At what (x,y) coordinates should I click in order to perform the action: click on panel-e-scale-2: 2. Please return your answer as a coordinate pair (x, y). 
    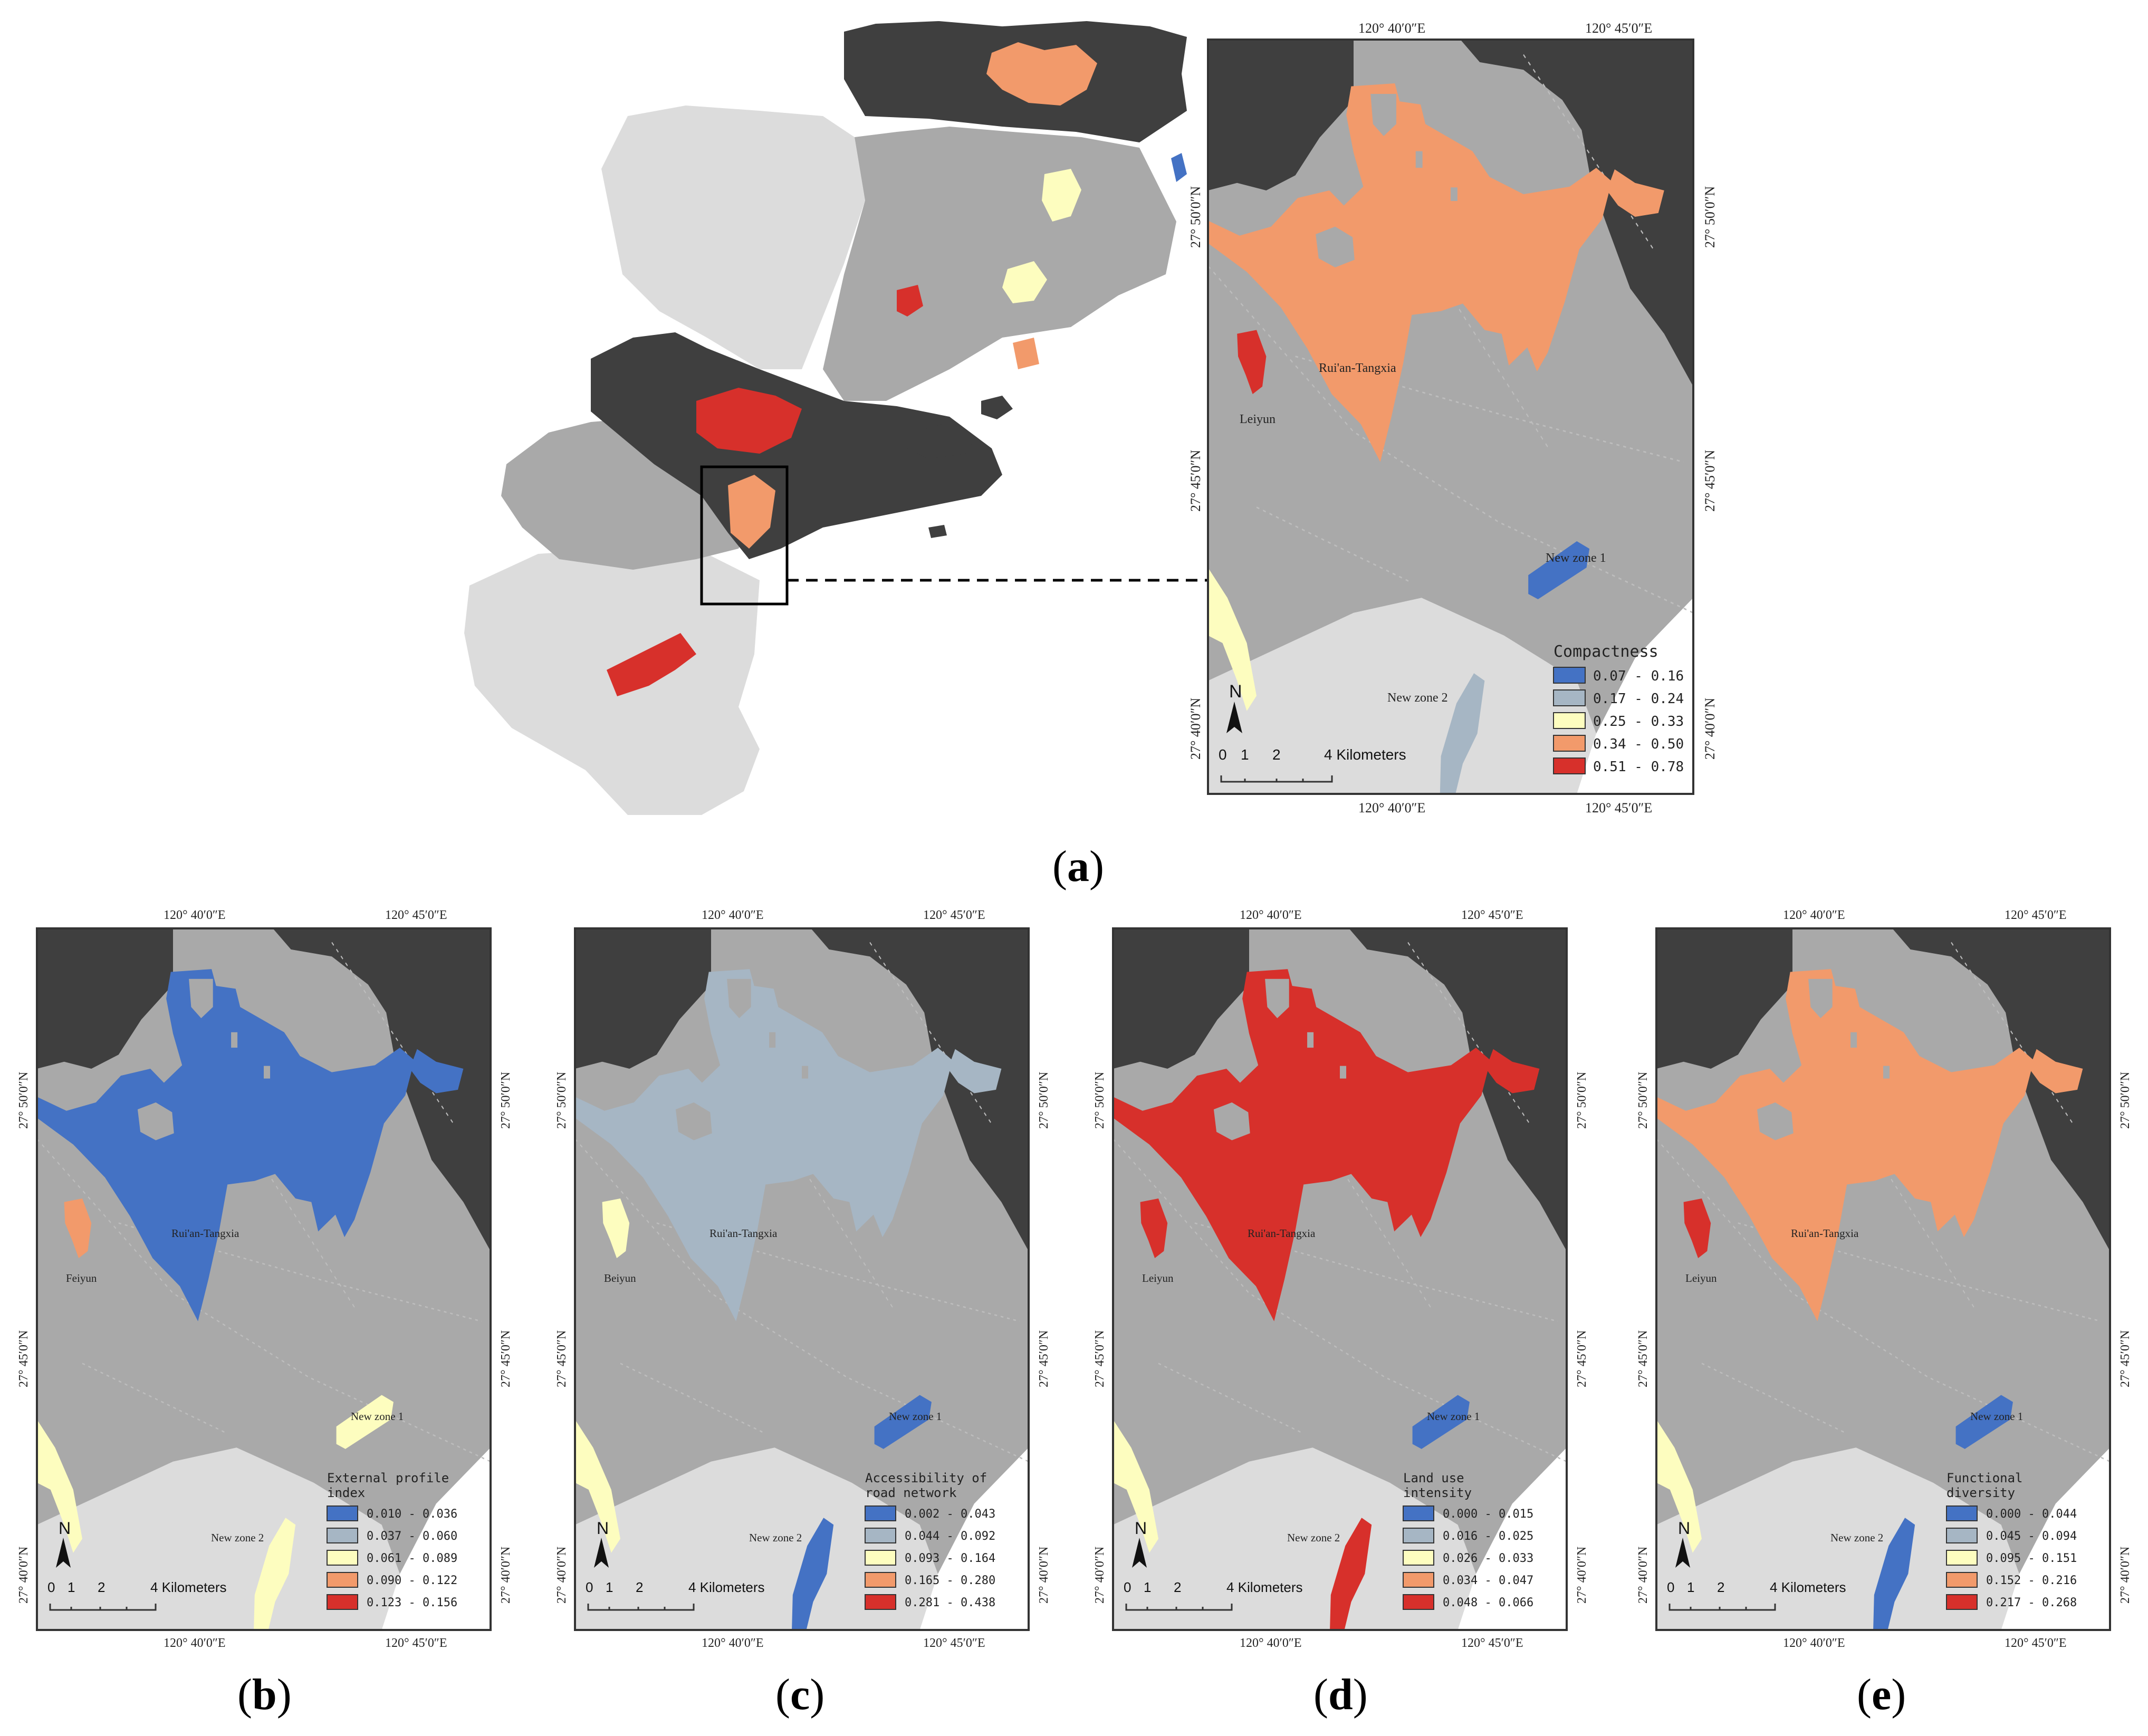
    Looking at the image, I should click on (1720, 1587).